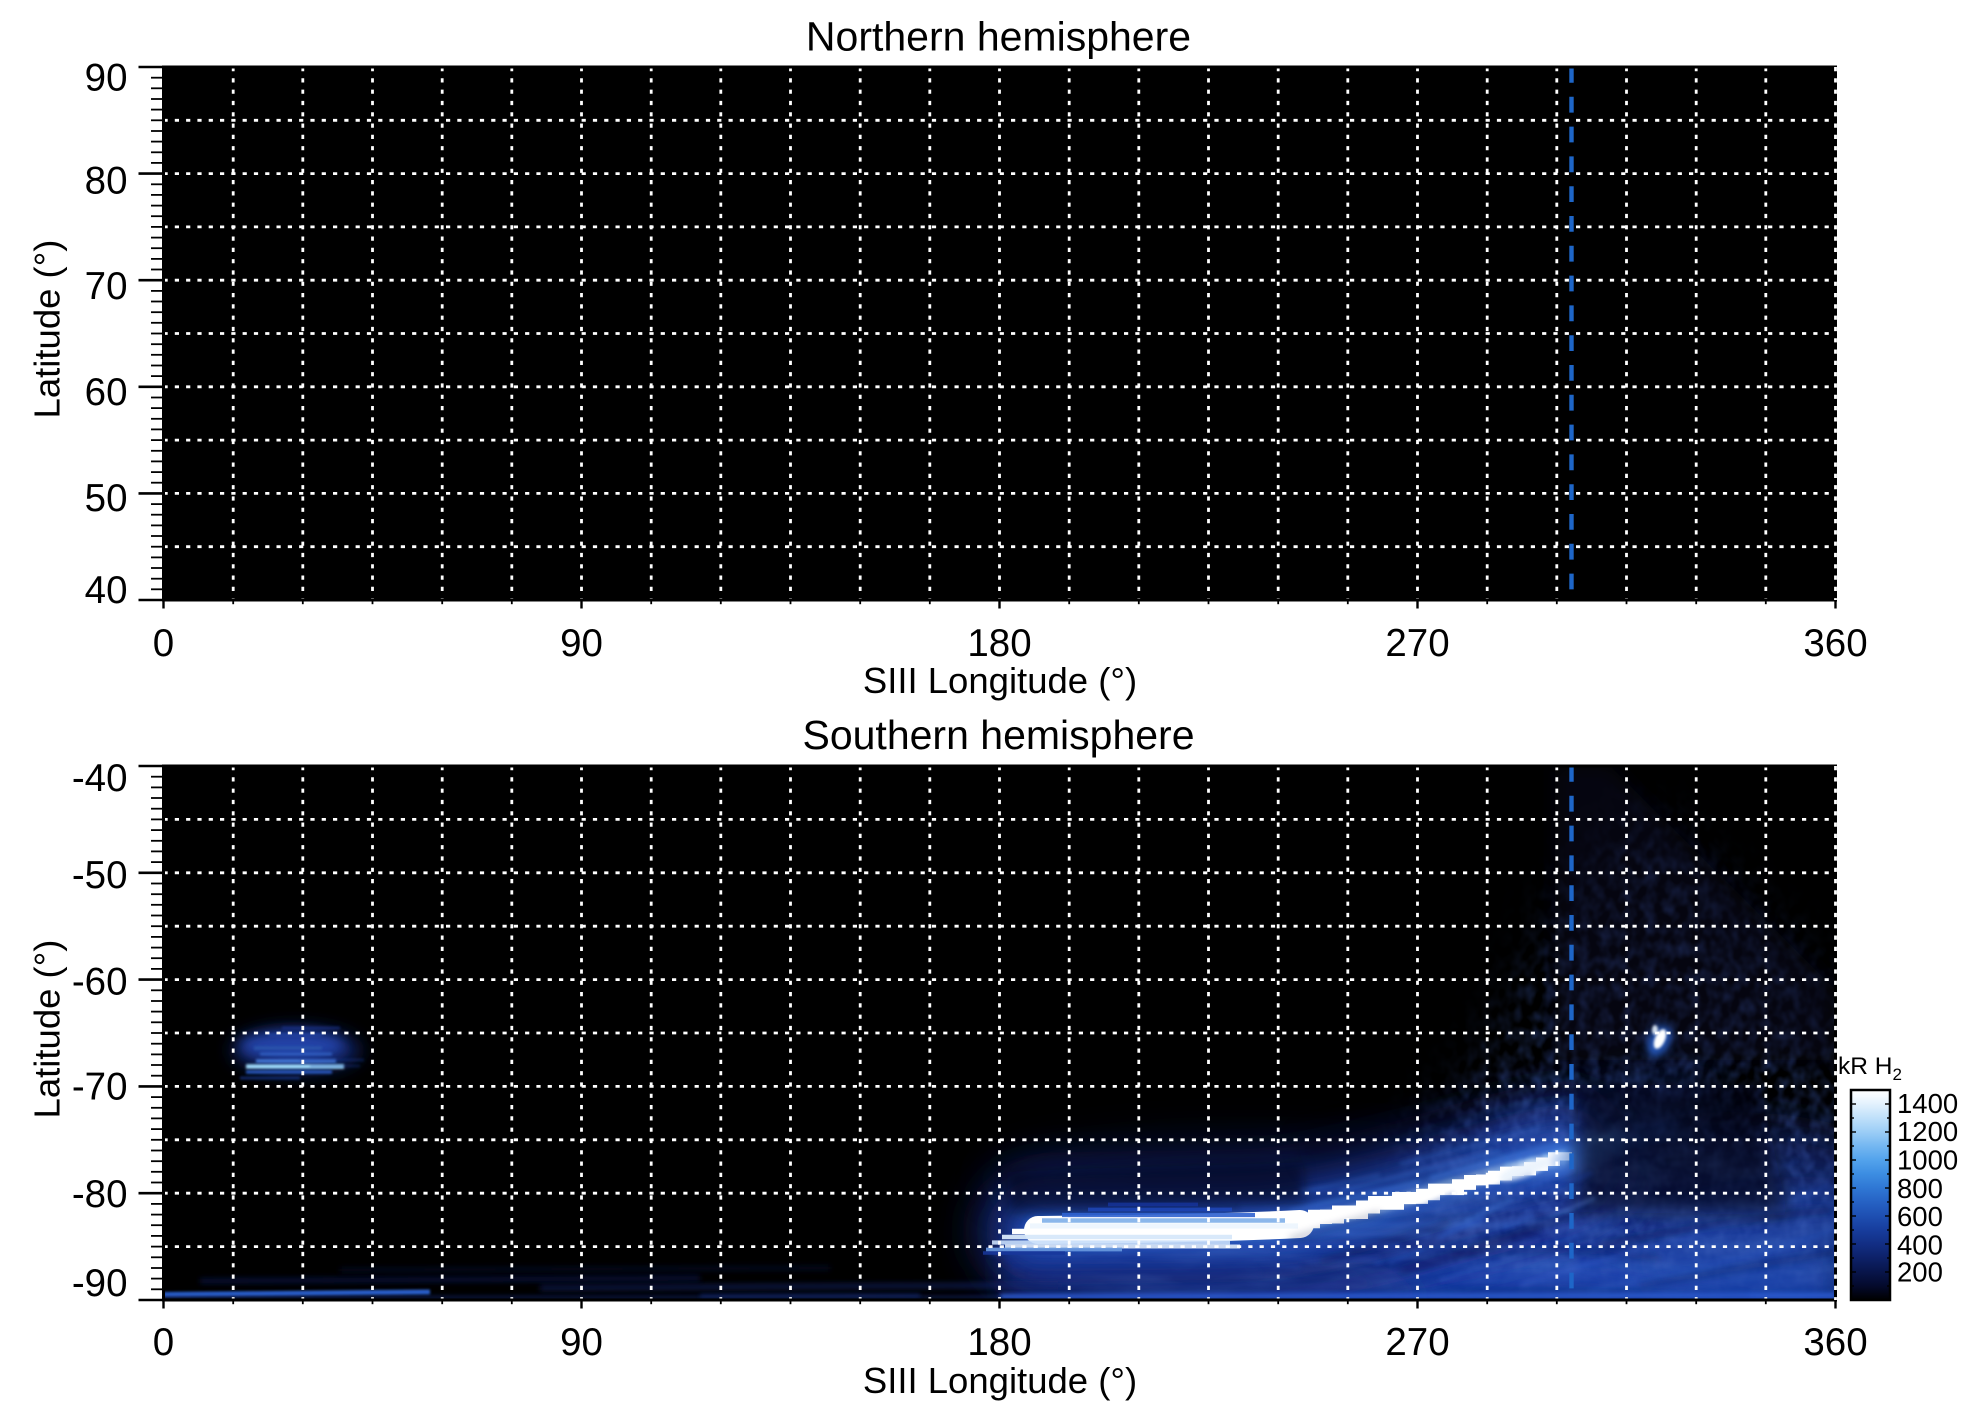  Describe the element at coordinates (1927, 1131) in the screenshot. I see `svg-text: 1200` at that location.